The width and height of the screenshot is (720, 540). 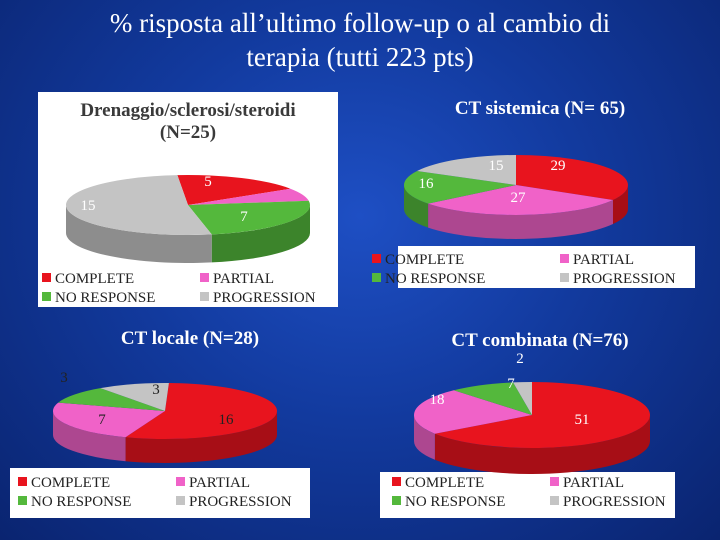 I want to click on chart-1-title-line-1: Drenaggio/sclerosi/steroidi, so click(x=188, y=110).